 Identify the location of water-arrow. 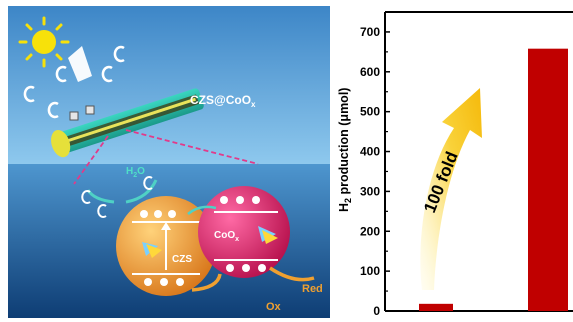
(141, 191).